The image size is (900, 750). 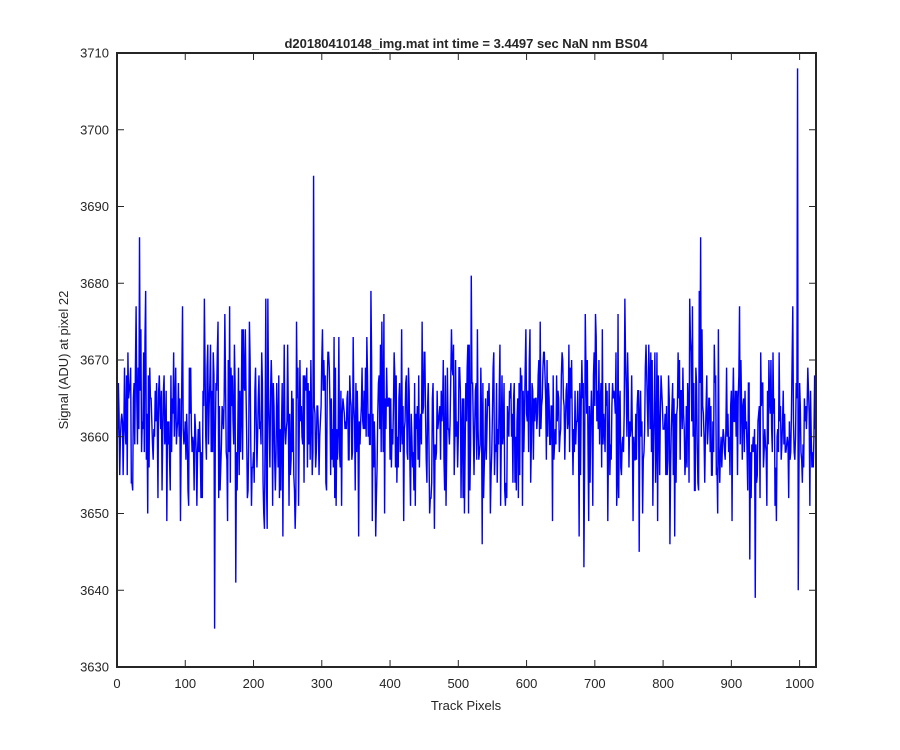 I want to click on x-tick-label: 400, so click(x=390, y=683).